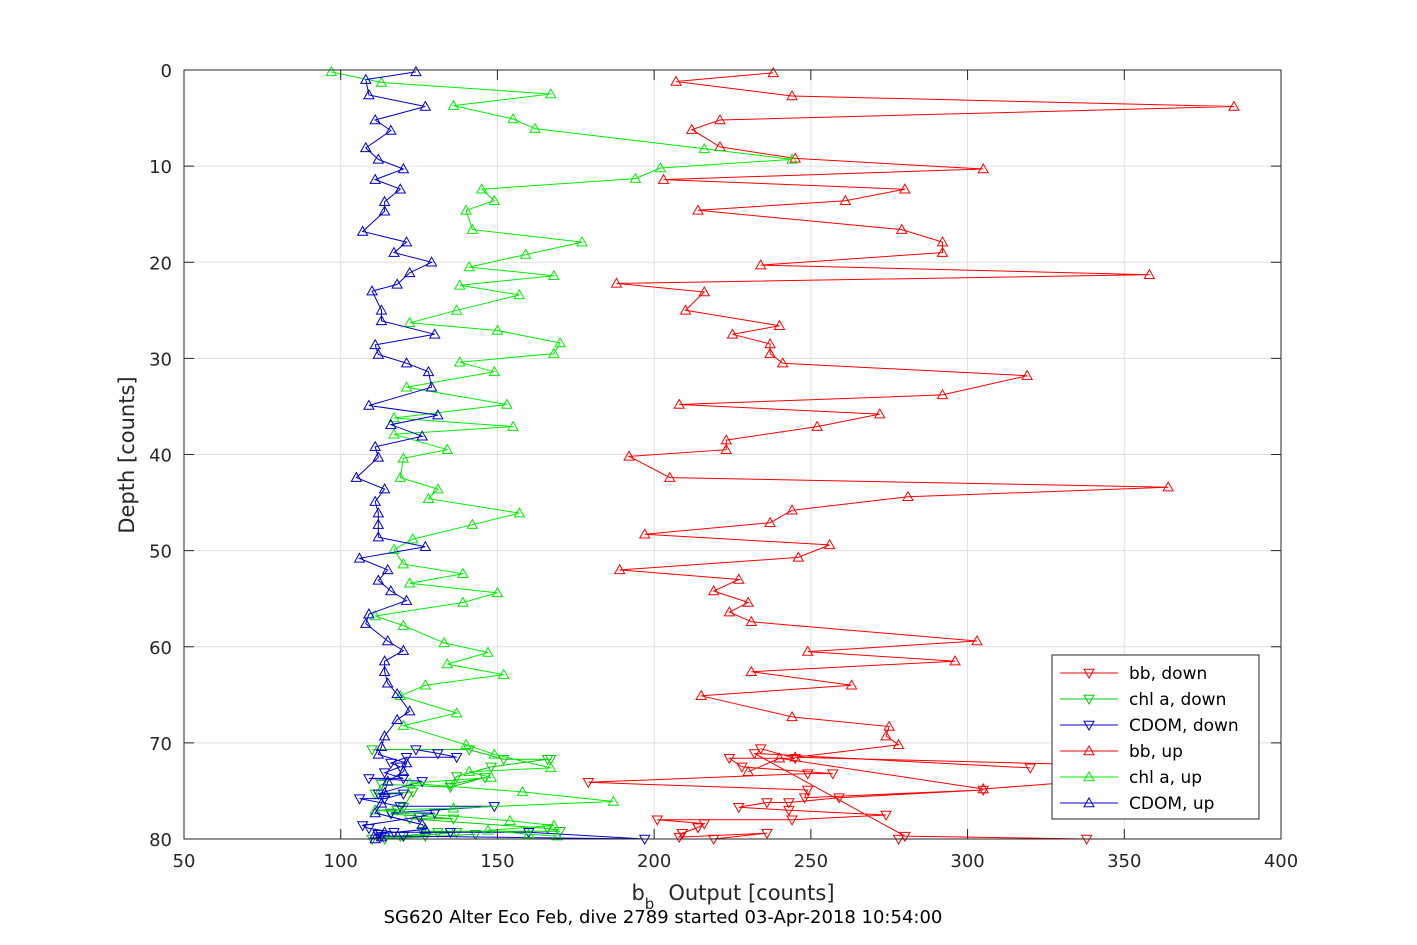 Image resolution: width=1417 pixels, height=945 pixels. What do you see at coordinates (160, 456) in the screenshot?
I see `y-tick-label: 40` at bounding box center [160, 456].